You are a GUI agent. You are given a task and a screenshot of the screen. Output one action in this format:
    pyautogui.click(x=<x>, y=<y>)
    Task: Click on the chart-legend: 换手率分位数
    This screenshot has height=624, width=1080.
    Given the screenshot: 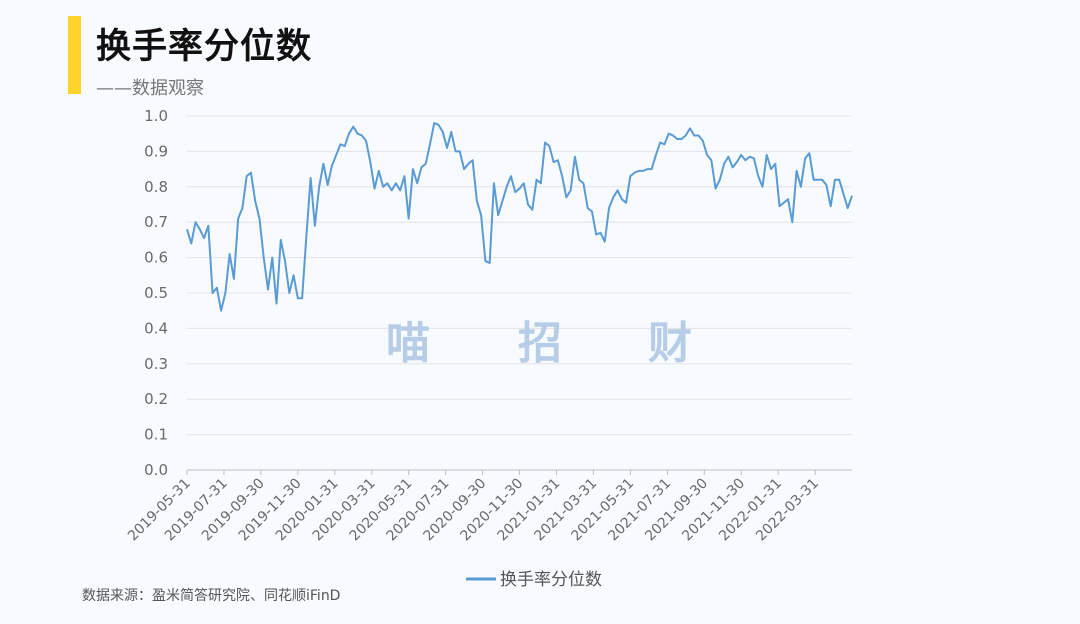 What is the action you would take?
    pyautogui.click(x=534, y=580)
    